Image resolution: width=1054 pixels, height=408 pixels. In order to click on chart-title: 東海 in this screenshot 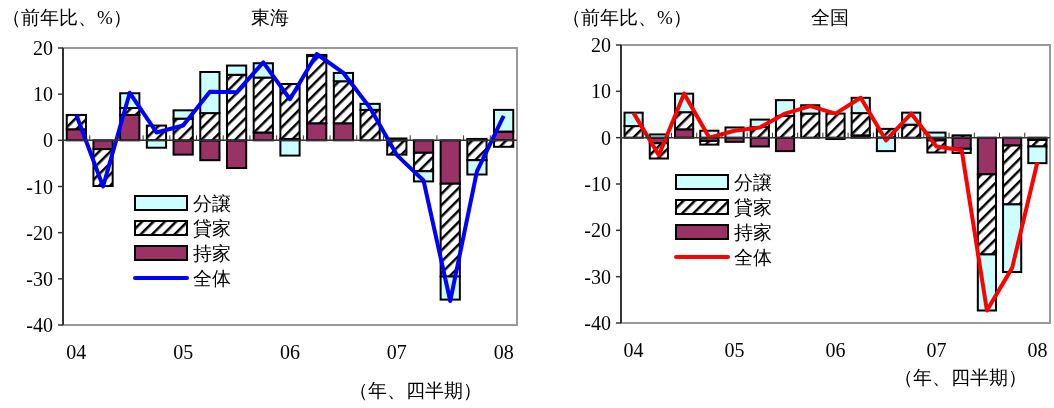, I will do `click(270, 17)`.